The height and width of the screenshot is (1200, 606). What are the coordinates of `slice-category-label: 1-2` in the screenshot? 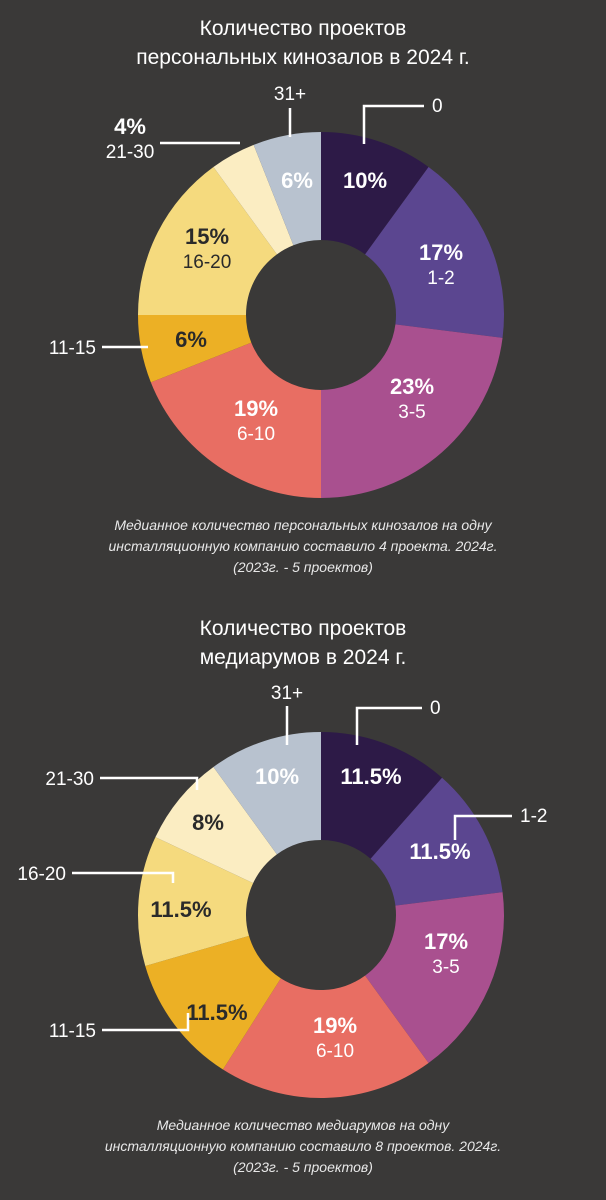 It's located at (440, 278).